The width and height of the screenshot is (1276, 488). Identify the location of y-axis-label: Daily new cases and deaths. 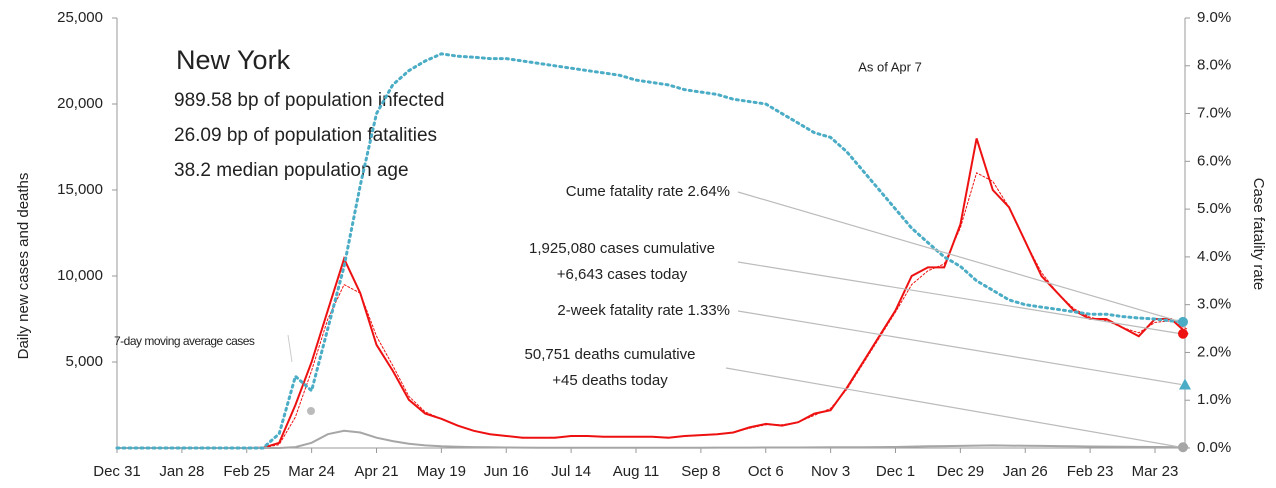
(23, 266).